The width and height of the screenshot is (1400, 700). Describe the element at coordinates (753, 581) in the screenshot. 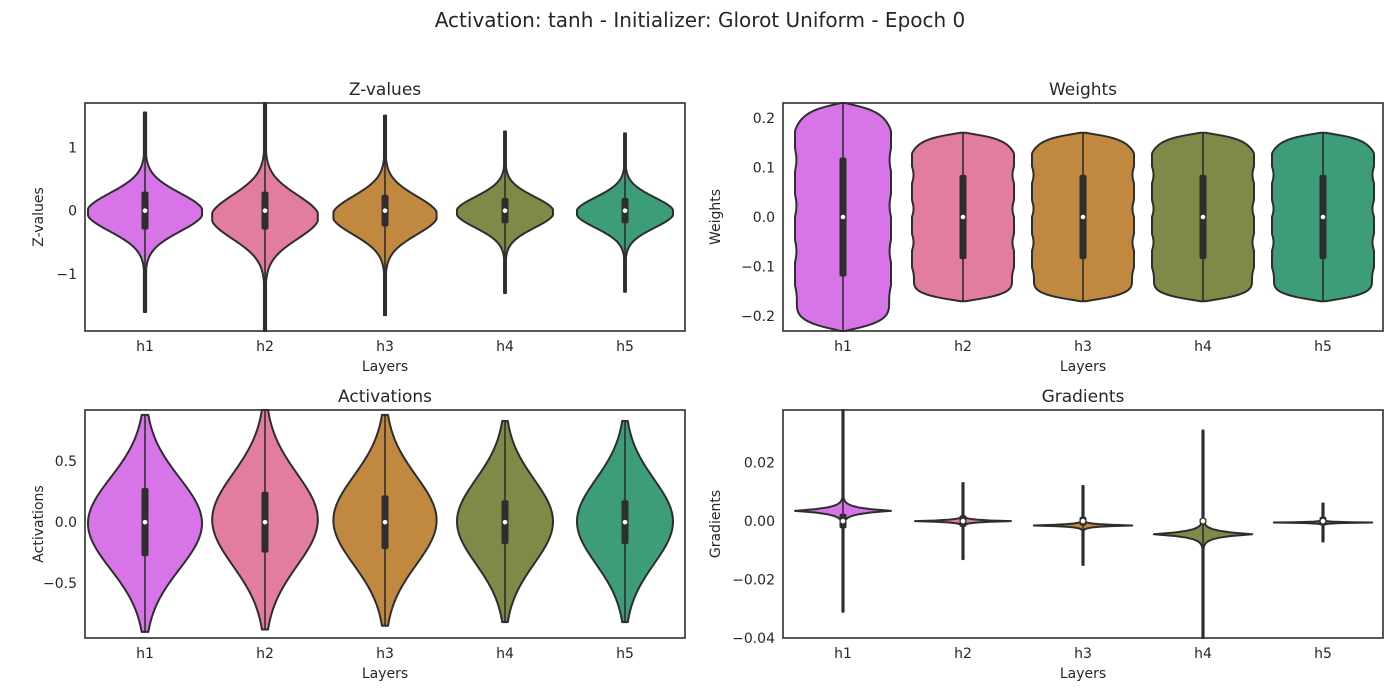

I see `y-tick-label: −0.02` at that location.